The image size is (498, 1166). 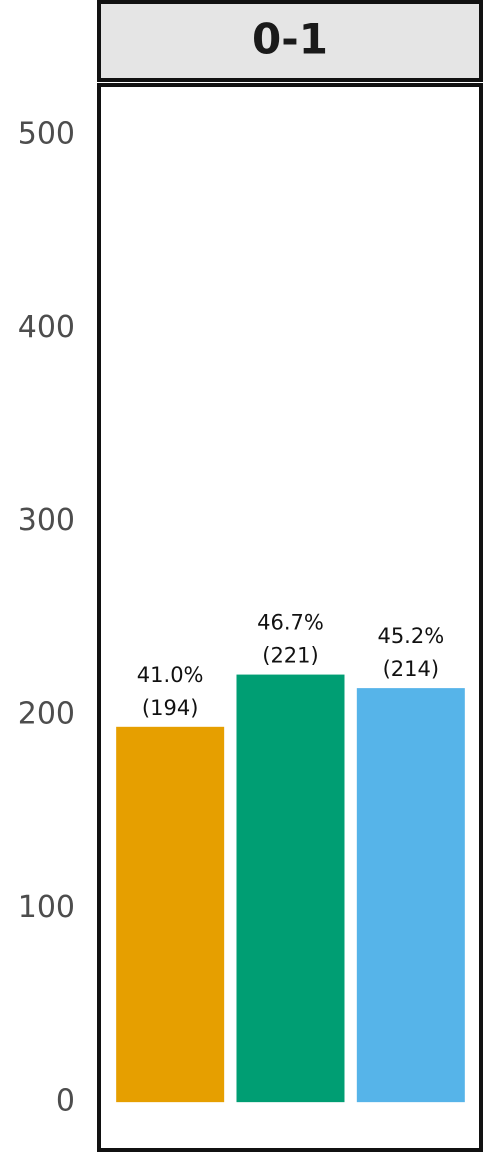 What do you see at coordinates (46, 327) in the screenshot?
I see `y-tick-label: 400` at bounding box center [46, 327].